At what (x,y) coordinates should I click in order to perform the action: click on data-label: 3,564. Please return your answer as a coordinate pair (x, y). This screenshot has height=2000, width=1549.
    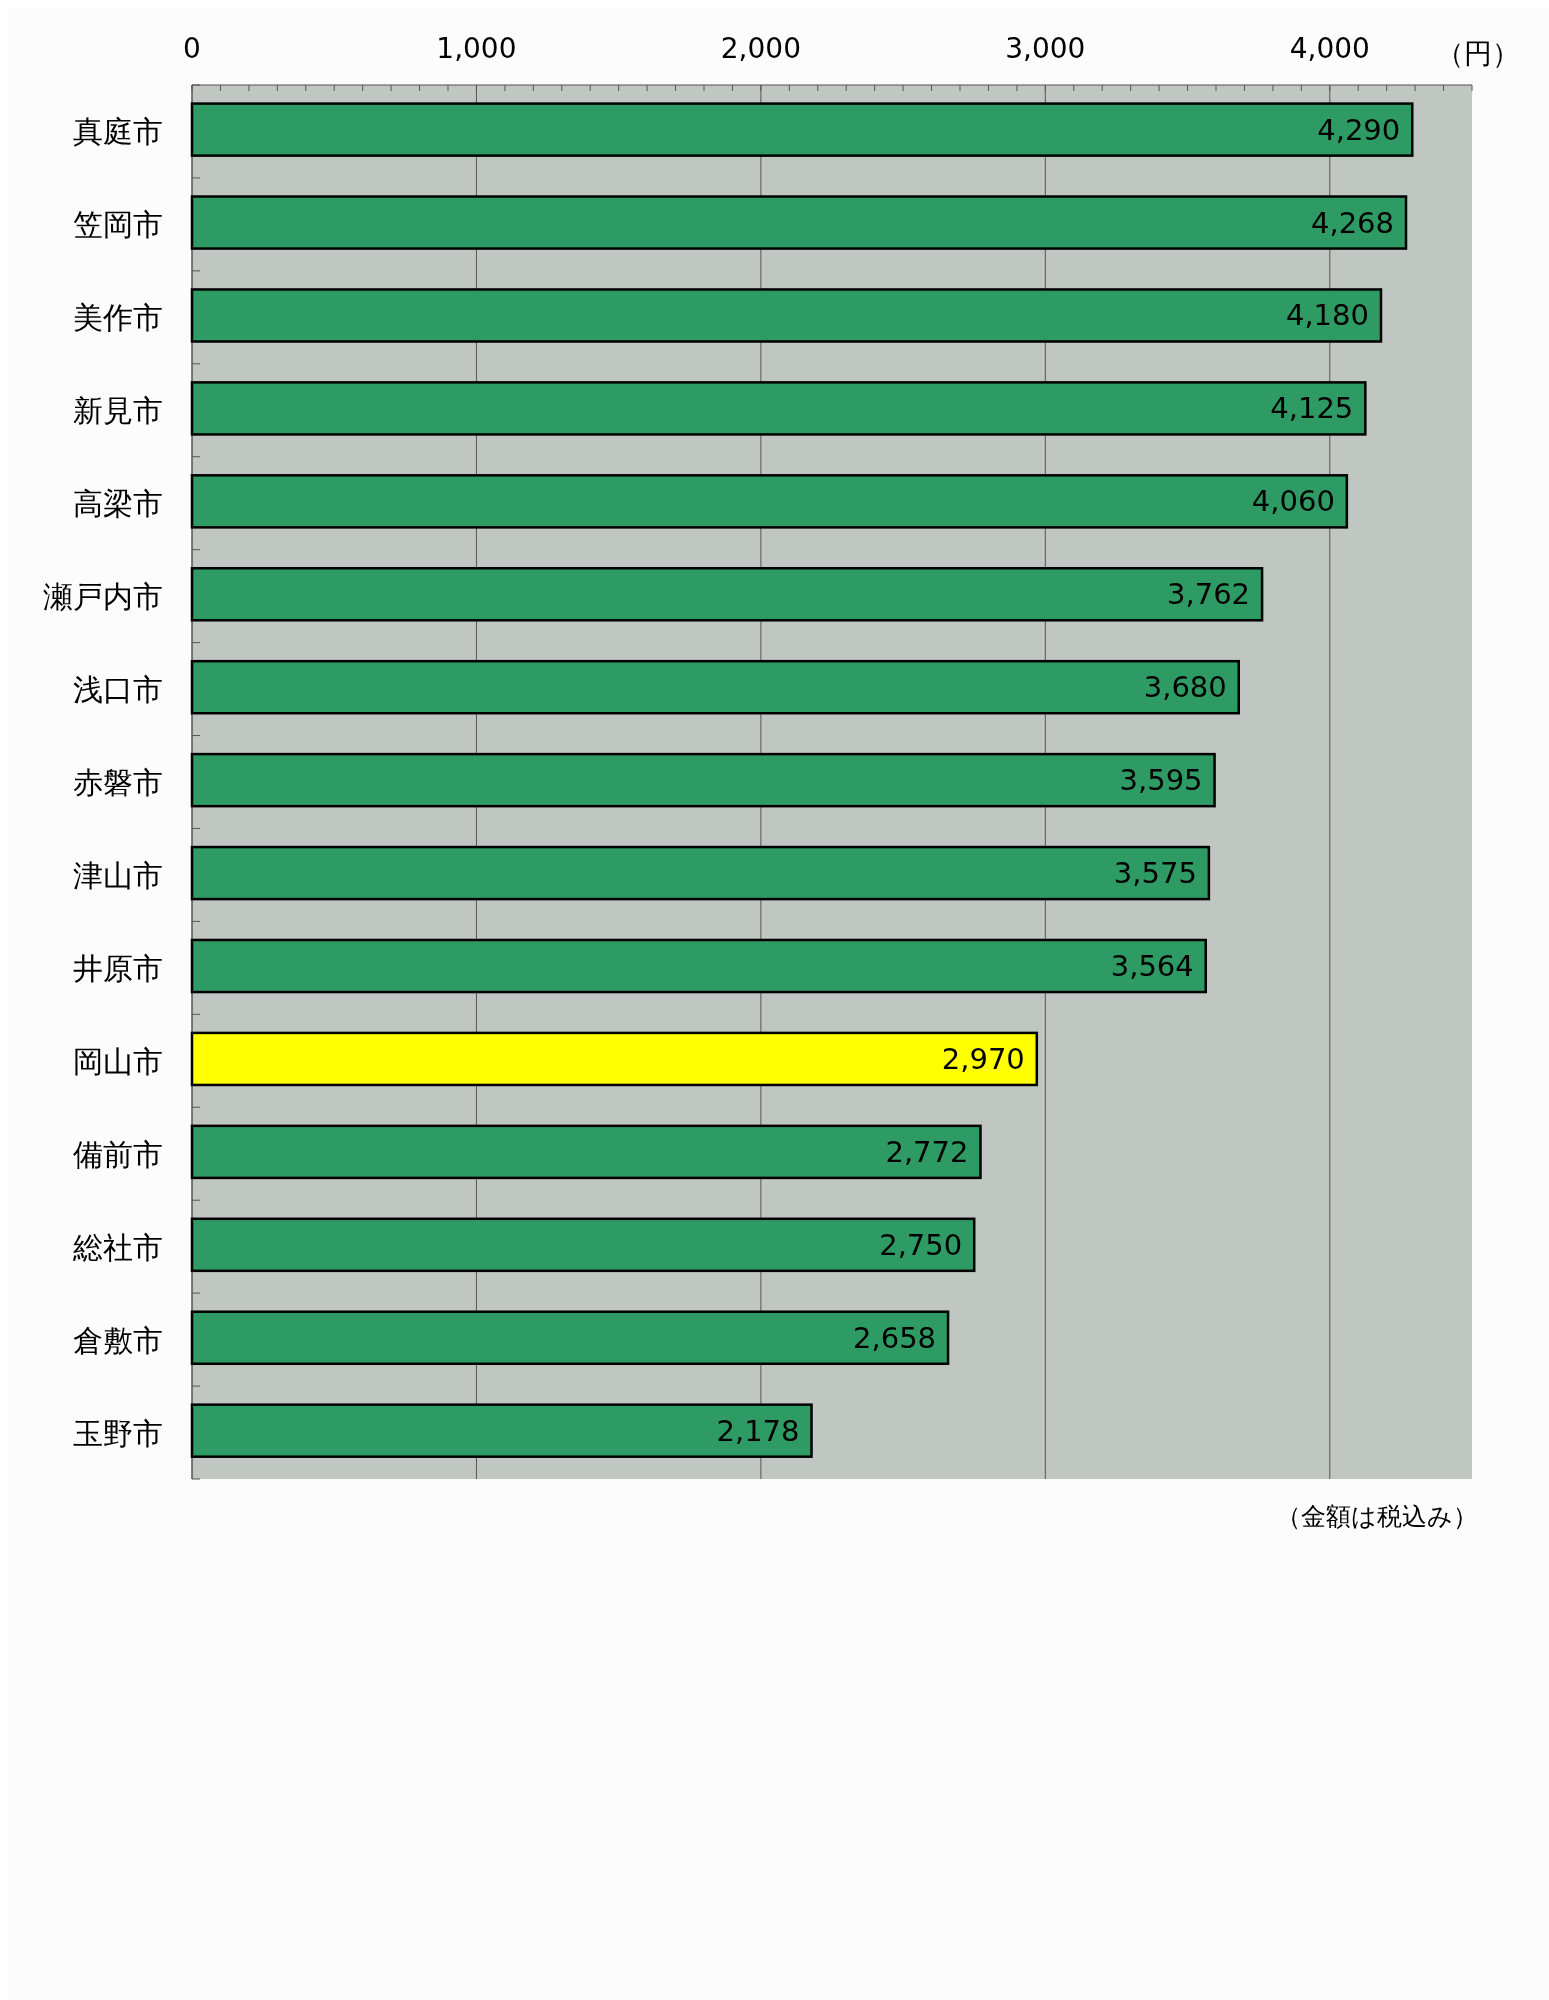
    Looking at the image, I should click on (1152, 966).